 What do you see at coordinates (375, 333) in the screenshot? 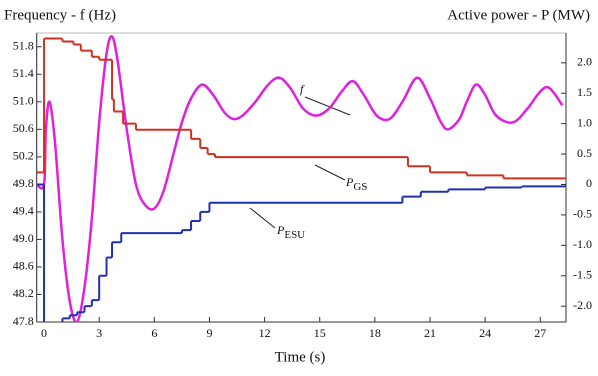
I see `x-tick-label: 18` at bounding box center [375, 333].